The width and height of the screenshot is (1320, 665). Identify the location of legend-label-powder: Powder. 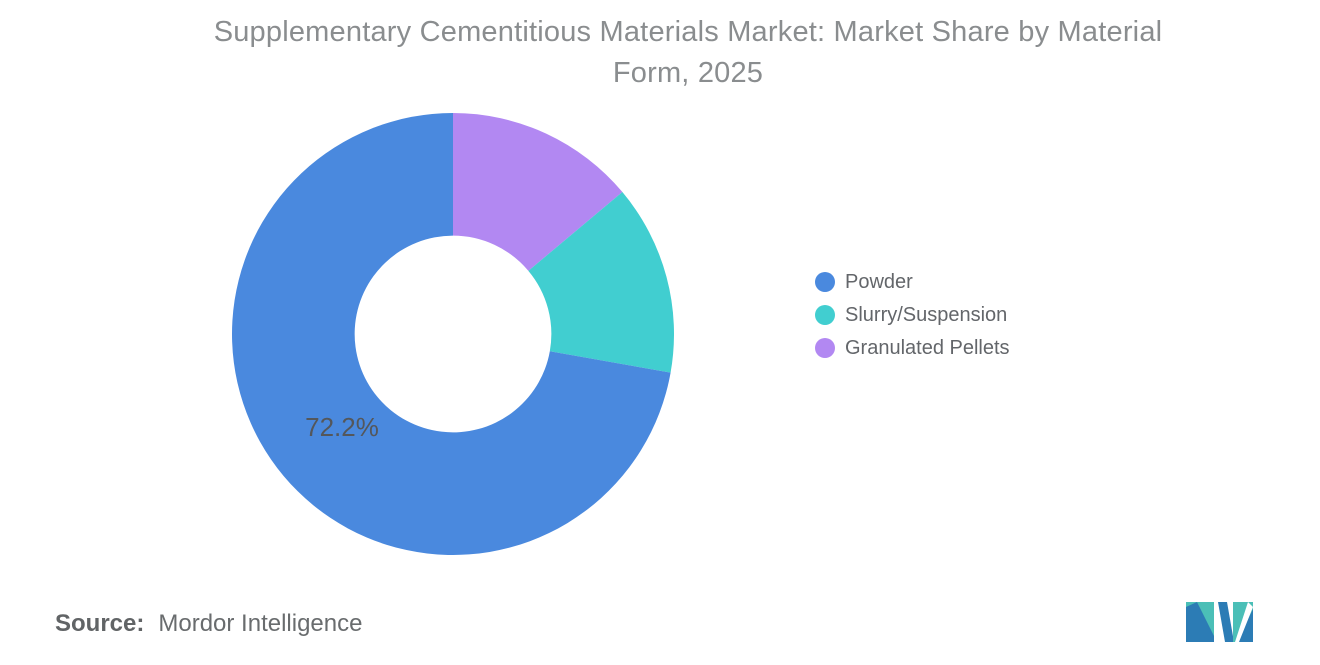
(879, 281).